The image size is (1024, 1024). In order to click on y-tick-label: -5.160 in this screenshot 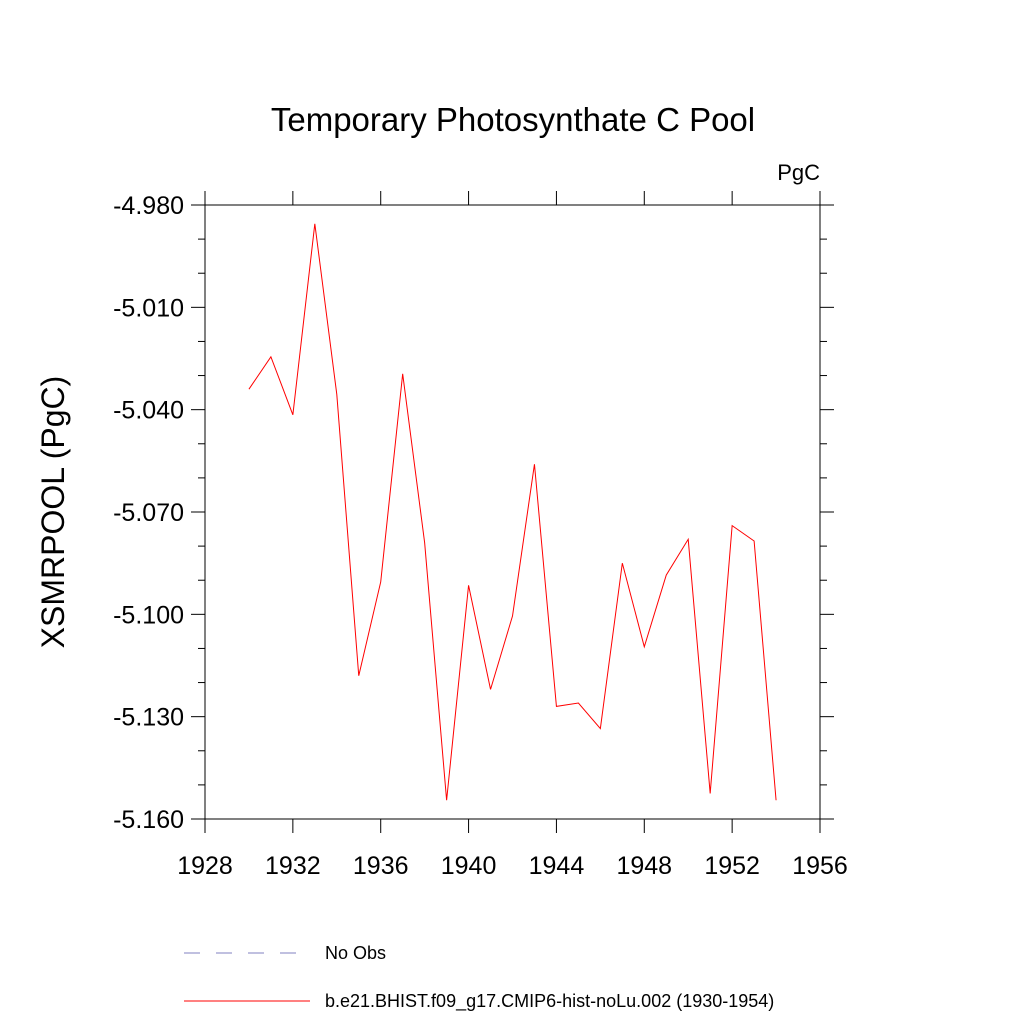, I will do `click(148, 820)`.